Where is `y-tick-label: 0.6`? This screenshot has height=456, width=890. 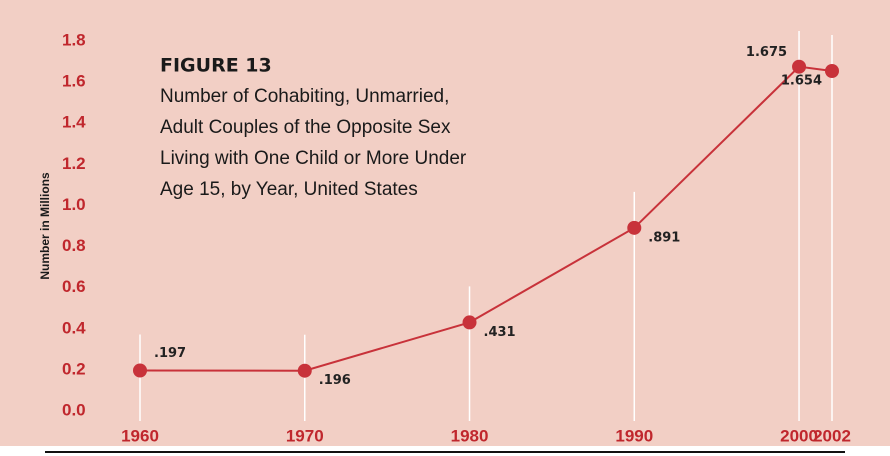 y-tick-label: 0.6 is located at coordinates (74, 286).